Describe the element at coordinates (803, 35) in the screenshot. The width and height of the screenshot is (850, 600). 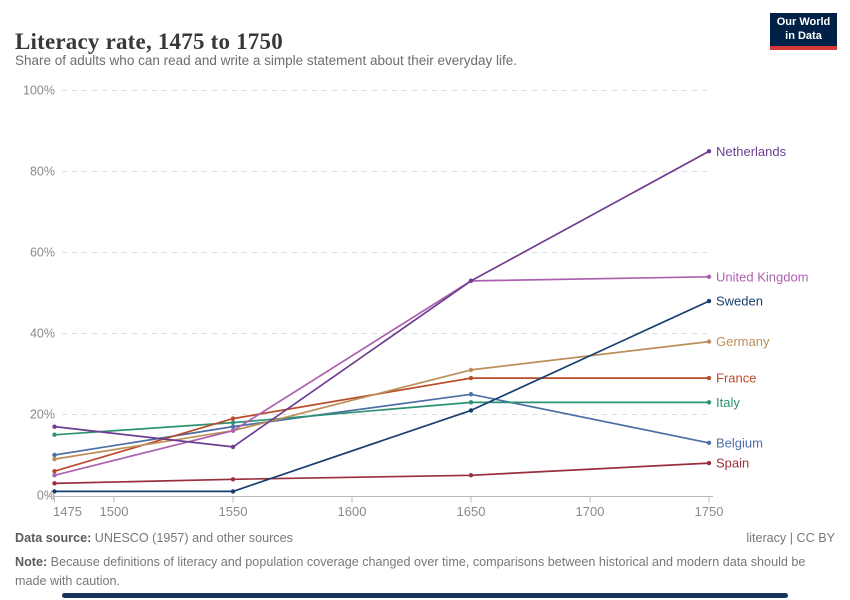
I see `owid-logo-line2: in Data` at that location.